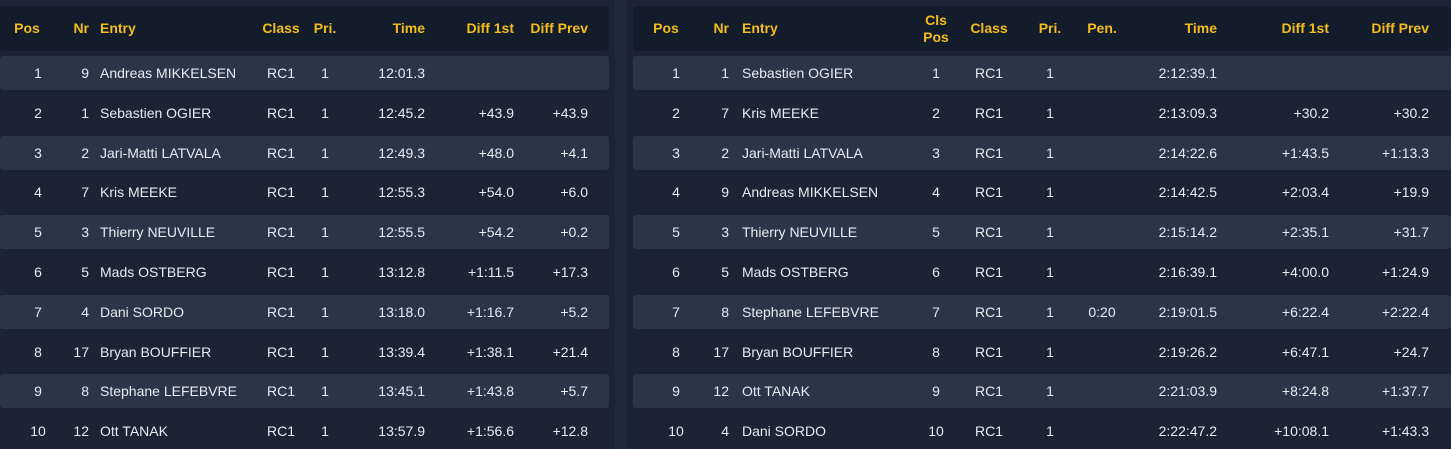  What do you see at coordinates (574, 311) in the screenshot?
I see `cell-diff-prev: +5.2` at bounding box center [574, 311].